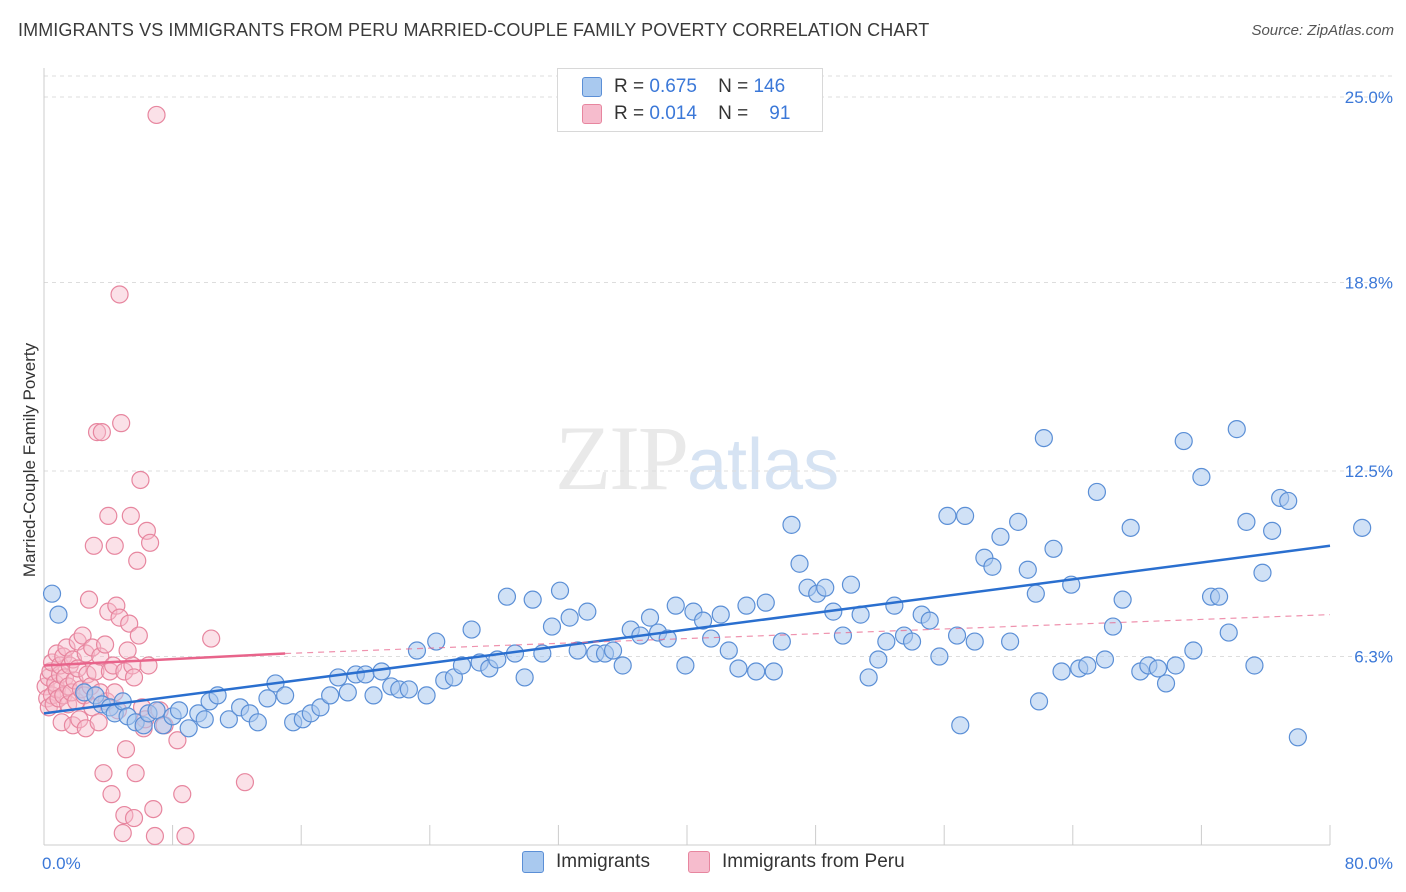  Describe the element at coordinates (690, 100) in the screenshot. I see `correlation-legend: R = 0.675 N = 146 R = 0.014 N = 91` at that location.